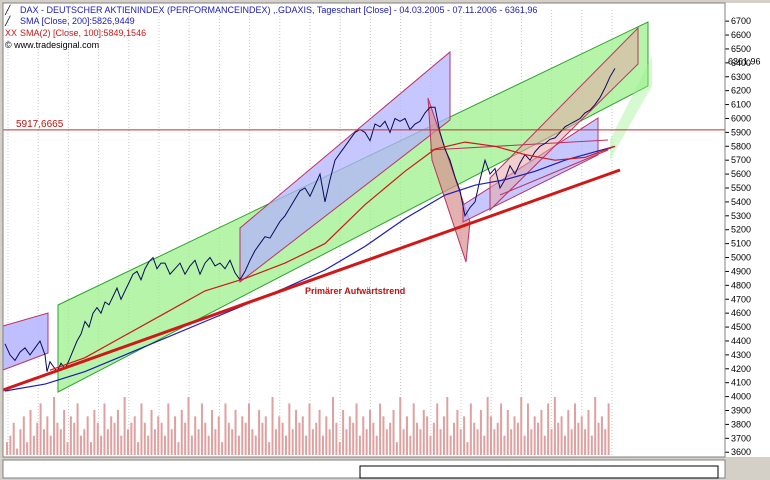  Describe the element at coordinates (741, 313) in the screenshot. I see `y-tick-label: 4600` at that location.